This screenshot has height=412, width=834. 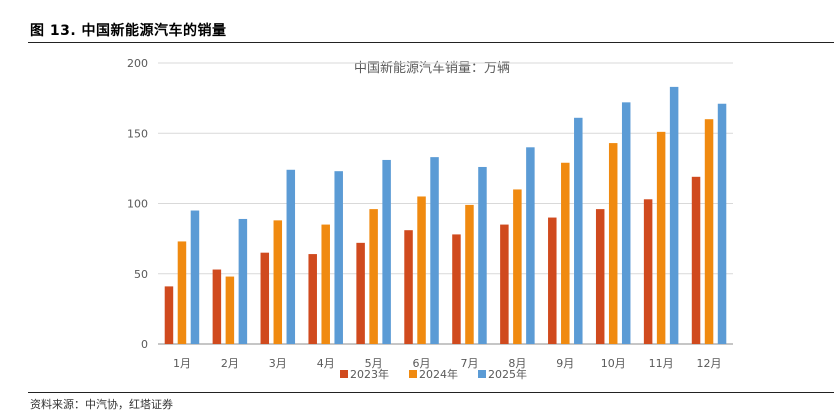 I want to click on bar-2024年-11月, so click(x=661, y=237).